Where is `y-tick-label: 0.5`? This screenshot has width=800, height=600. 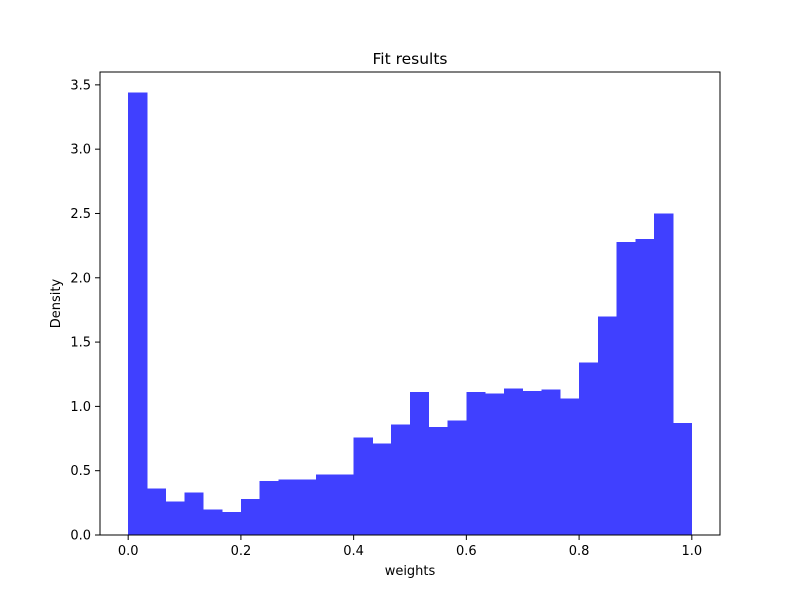 y-tick-label: 0.5 is located at coordinates (80, 471).